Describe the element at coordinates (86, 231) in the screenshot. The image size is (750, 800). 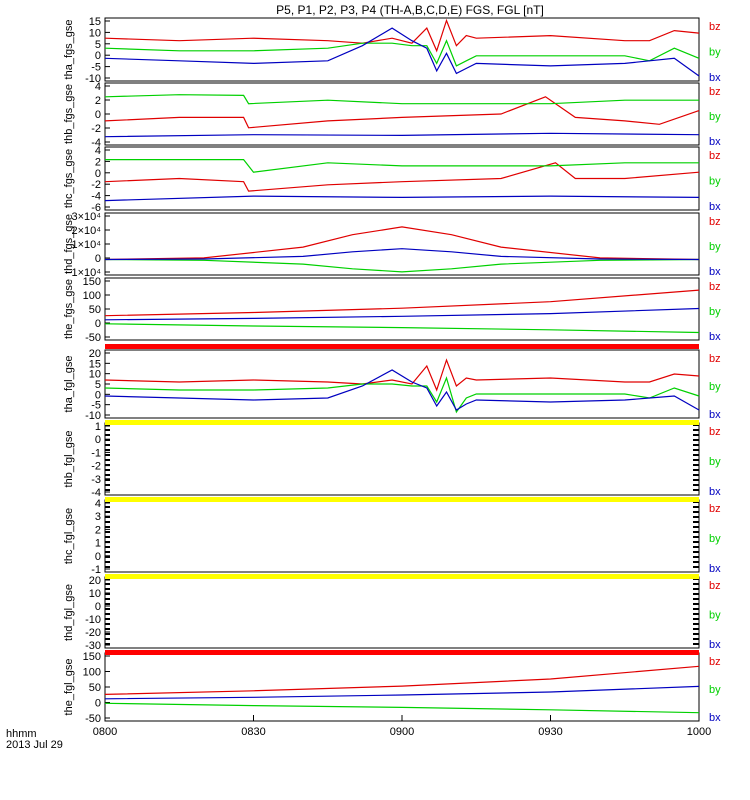
I see `y-tick-label: 2×10⁴` at that location.